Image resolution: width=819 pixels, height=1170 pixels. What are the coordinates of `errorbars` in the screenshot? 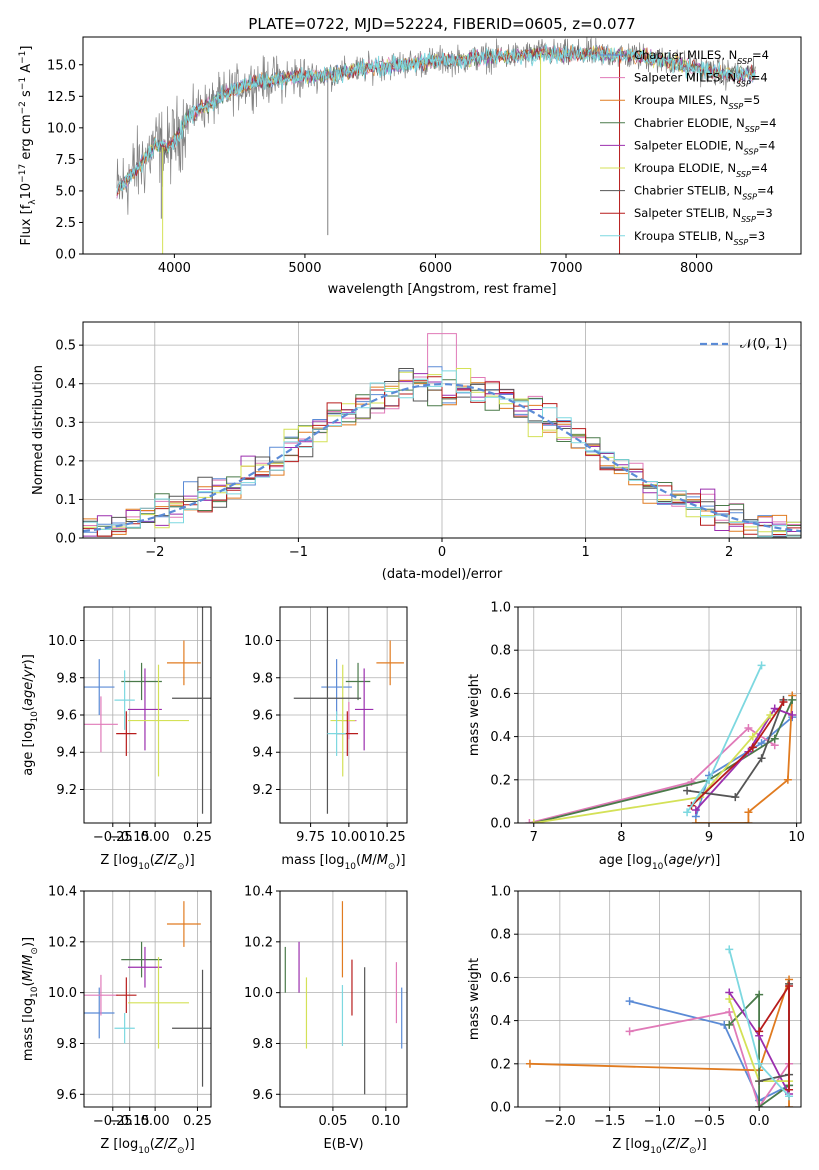 It's located at (147, 710).